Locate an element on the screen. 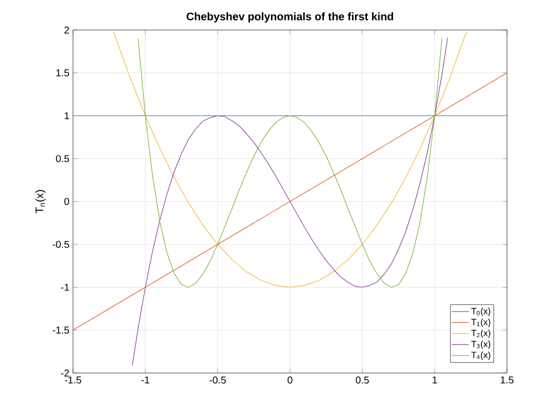 This screenshot has height=420, width=560. x-tick-label: 1.5 is located at coordinates (507, 380).